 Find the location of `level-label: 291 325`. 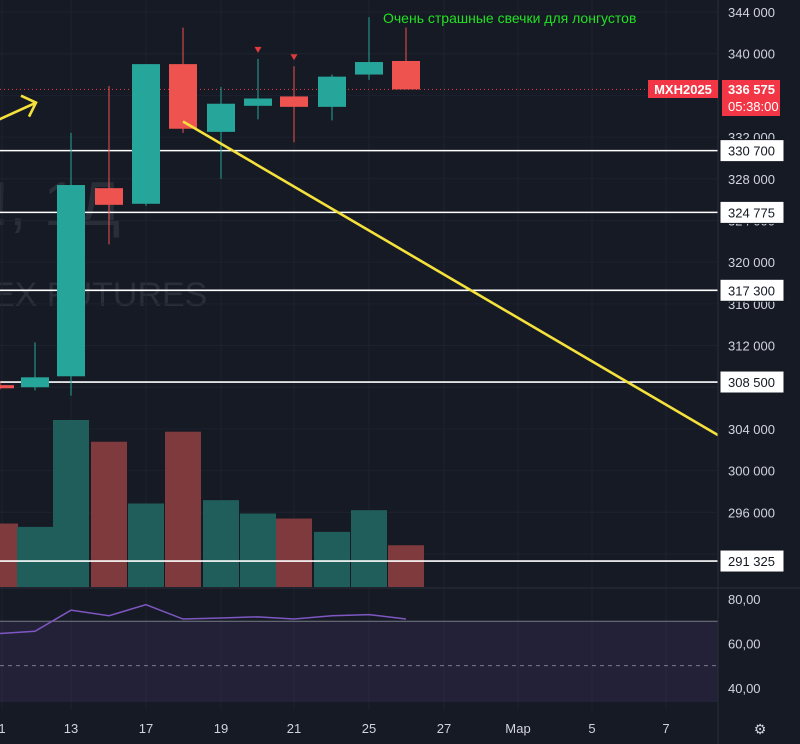

level-label: 291 325 is located at coordinates (751, 561).